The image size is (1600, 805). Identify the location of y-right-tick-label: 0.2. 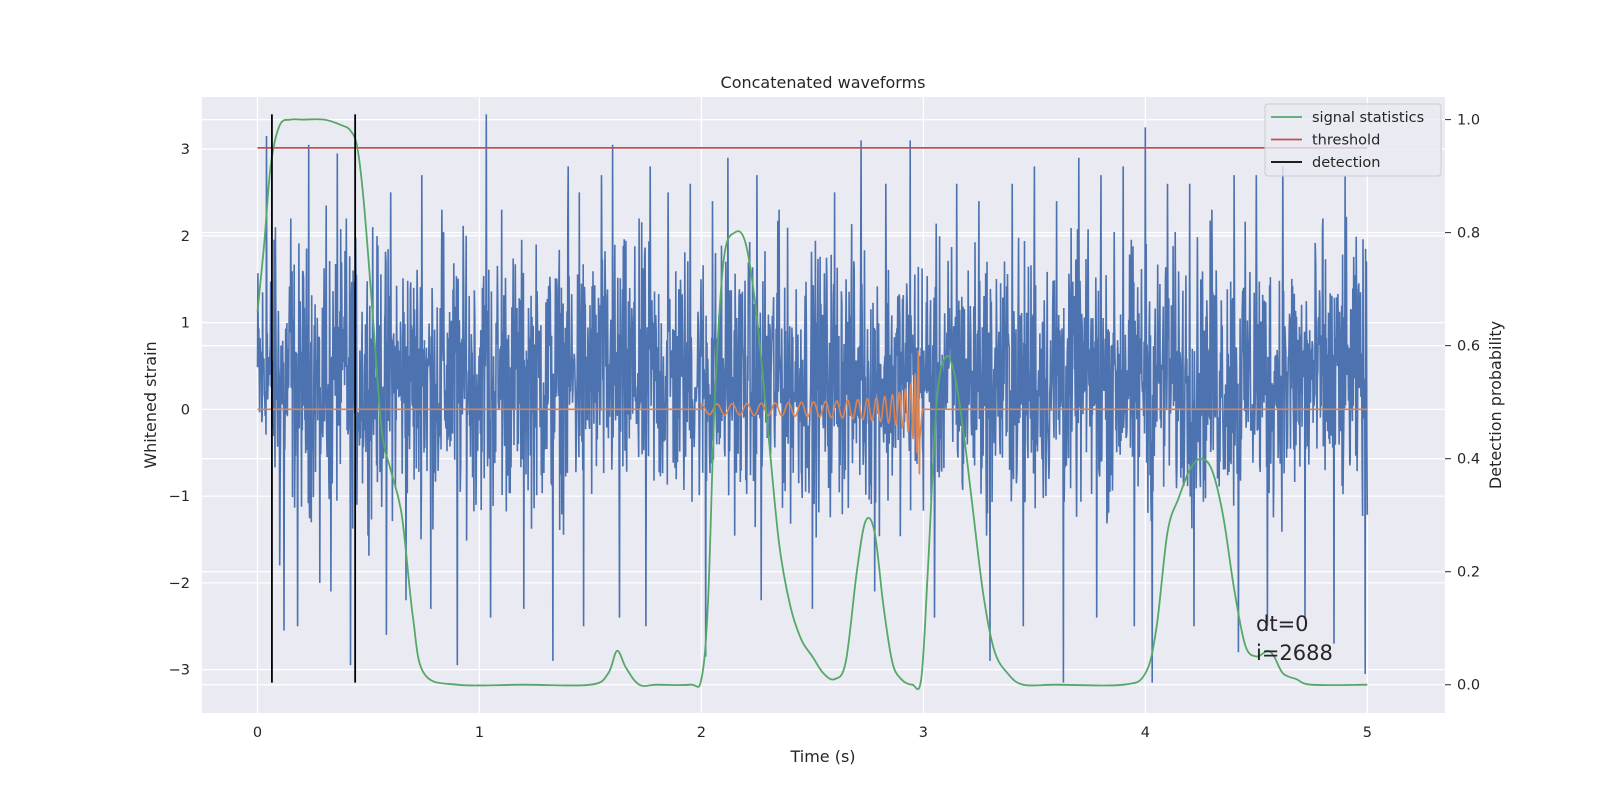
(1468, 573).